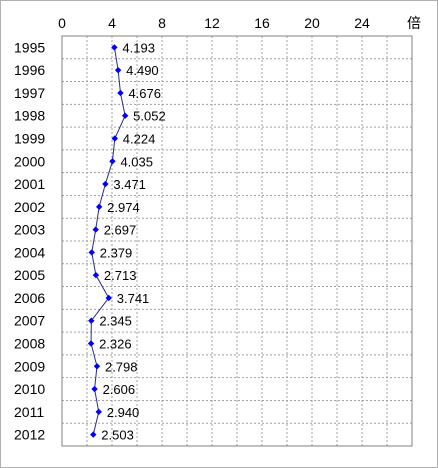 Image resolution: width=438 pixels, height=468 pixels. I want to click on data-label: 2.606, so click(119, 389).